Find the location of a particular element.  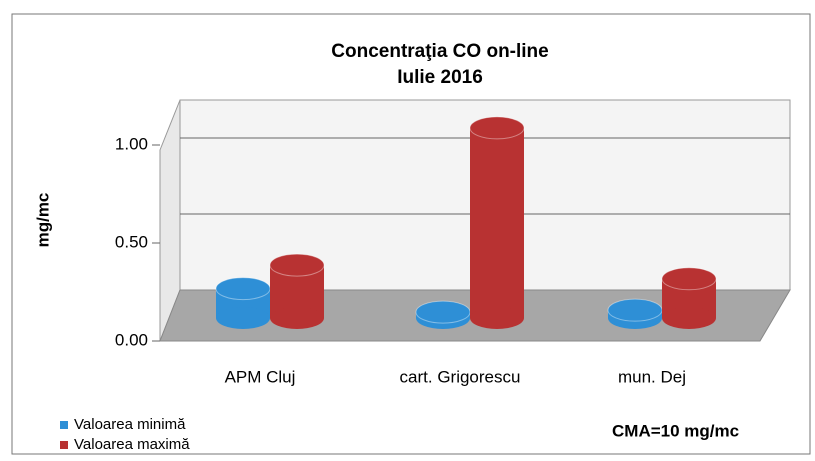

x-tick-label: mun. Dej is located at coordinates (652, 376).